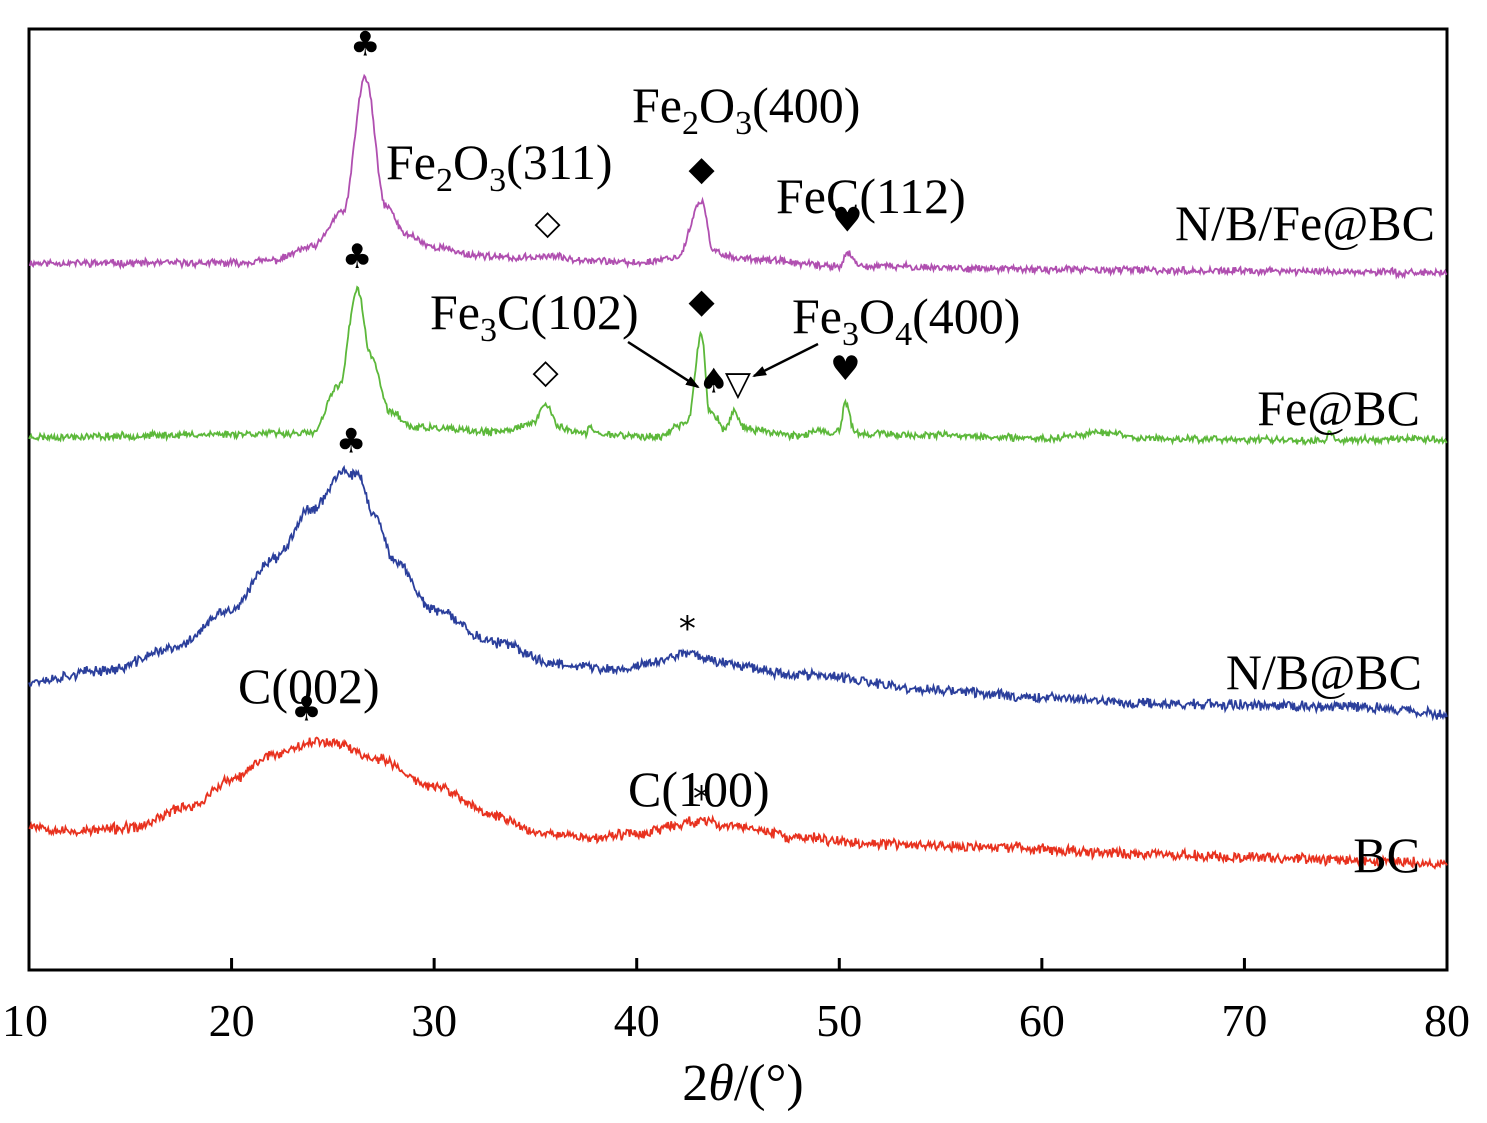 This screenshot has width=1487, height=1123. What do you see at coordinates (1305, 223) in the screenshot?
I see `series-label-nbfebc: N/B/Fe@BC` at bounding box center [1305, 223].